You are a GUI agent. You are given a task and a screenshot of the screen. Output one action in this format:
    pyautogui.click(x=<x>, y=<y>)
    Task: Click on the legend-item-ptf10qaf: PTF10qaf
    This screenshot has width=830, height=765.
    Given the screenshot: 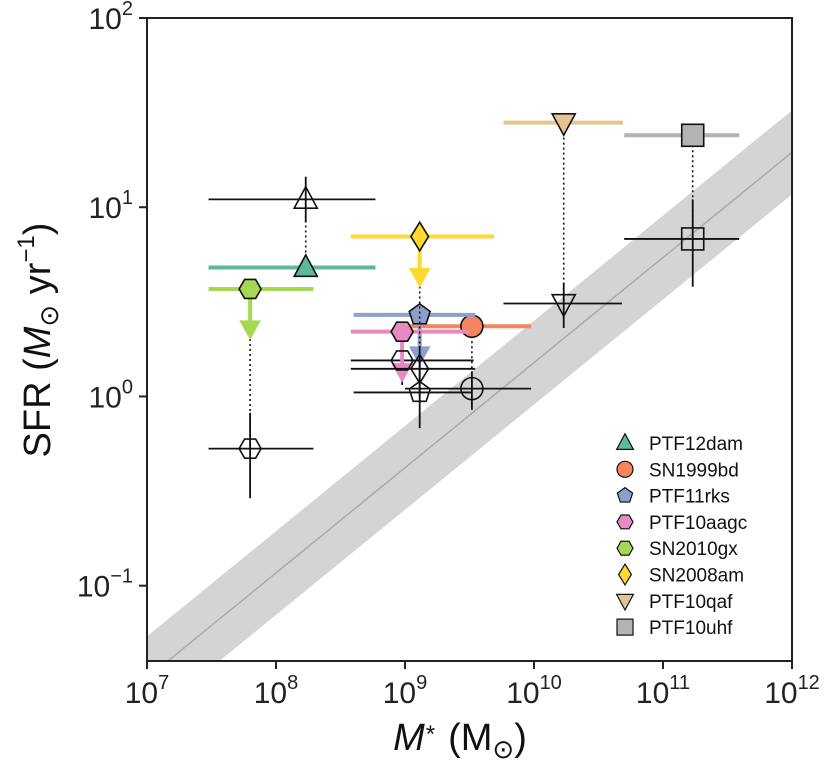 What is the action you would take?
    pyautogui.click(x=674, y=602)
    